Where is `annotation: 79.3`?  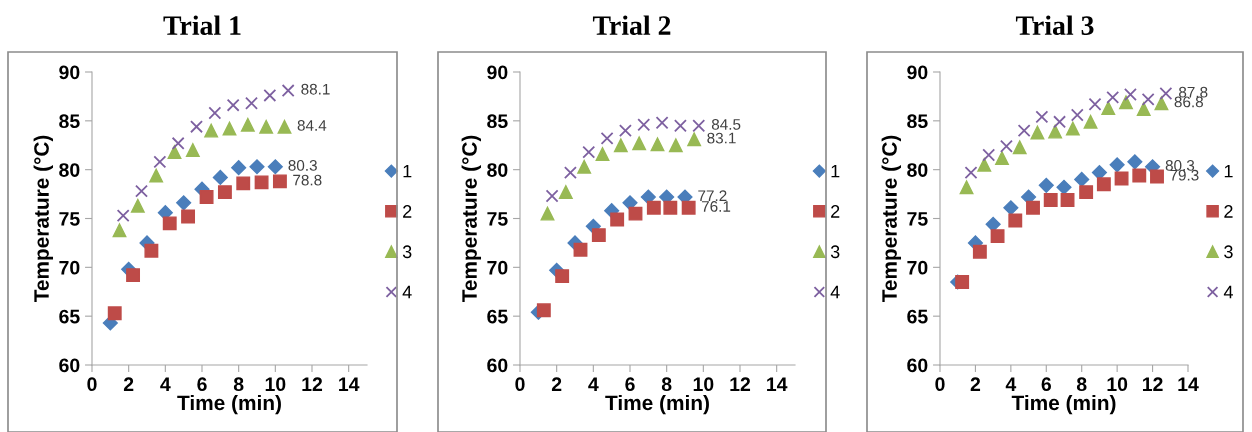 annotation: 79.3 is located at coordinates (1184, 175).